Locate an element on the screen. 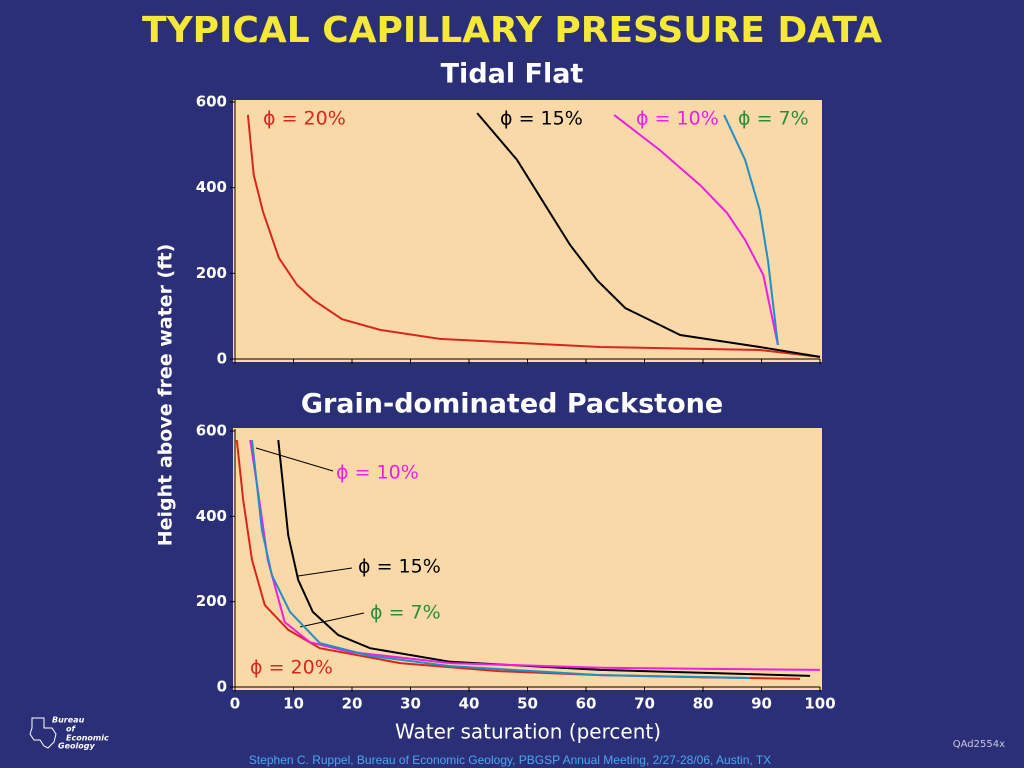 The image size is (1024, 768). leader-lines is located at coordinates (310, 537).